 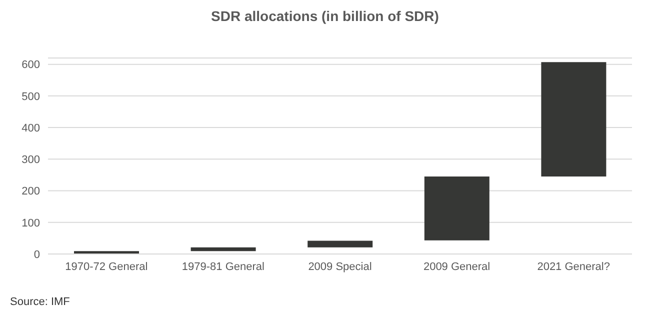 I want to click on x-tick-label: 2021 General?, so click(x=573, y=266).